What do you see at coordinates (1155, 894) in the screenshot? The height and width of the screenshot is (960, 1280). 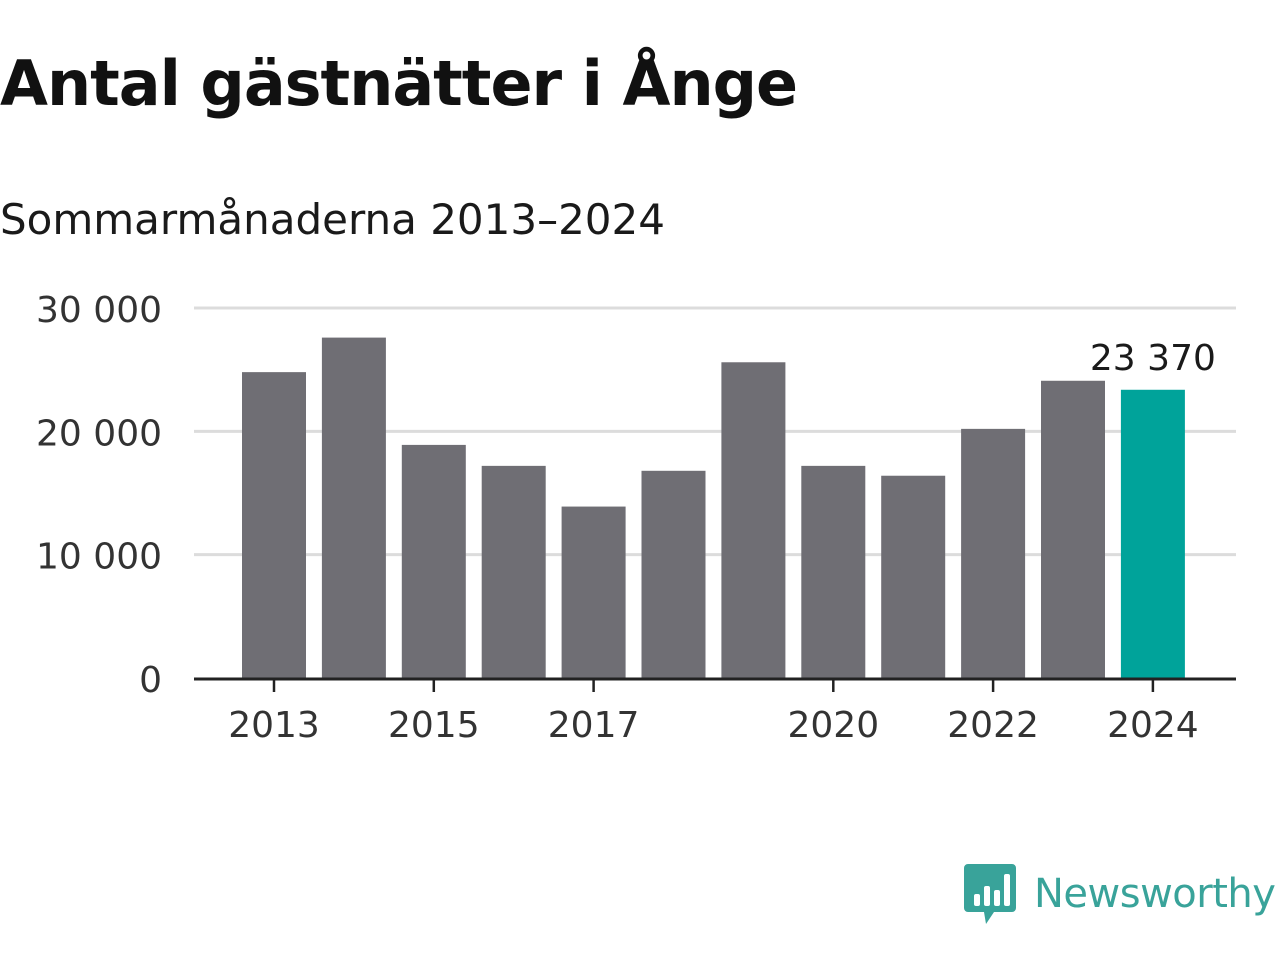 I see `brand-name: Newsworthy` at bounding box center [1155, 894].